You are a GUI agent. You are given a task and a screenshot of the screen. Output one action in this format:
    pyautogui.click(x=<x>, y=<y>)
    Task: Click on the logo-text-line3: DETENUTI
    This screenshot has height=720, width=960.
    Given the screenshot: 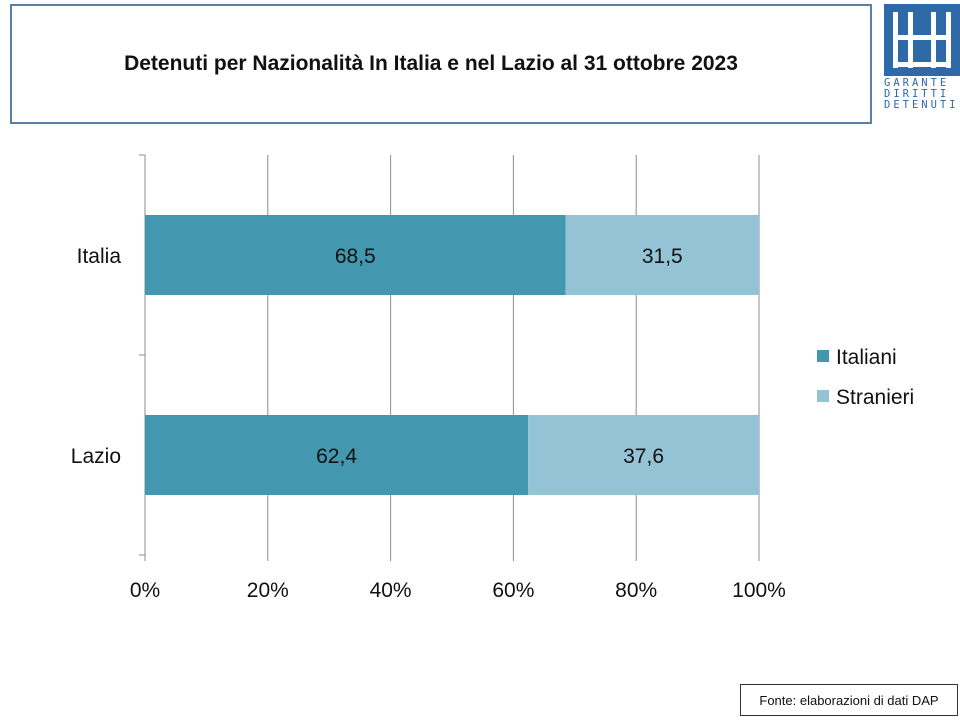 What is the action you would take?
    pyautogui.click(x=921, y=105)
    